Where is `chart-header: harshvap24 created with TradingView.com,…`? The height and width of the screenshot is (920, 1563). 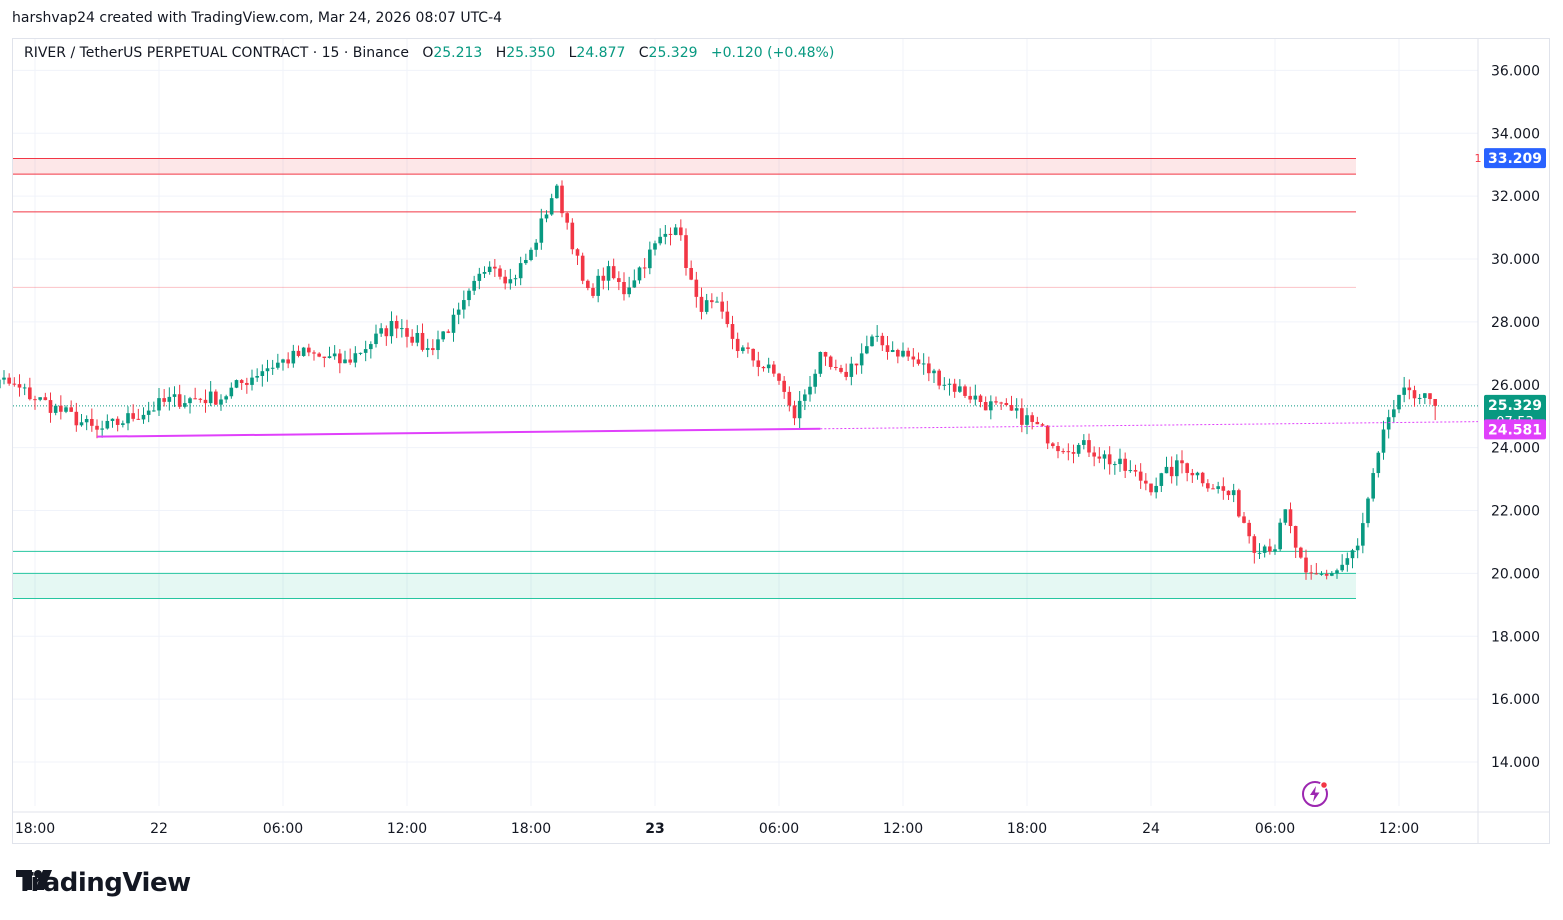
chart-header: harshvap24 created with TradingView.com,… is located at coordinates (257, 18).